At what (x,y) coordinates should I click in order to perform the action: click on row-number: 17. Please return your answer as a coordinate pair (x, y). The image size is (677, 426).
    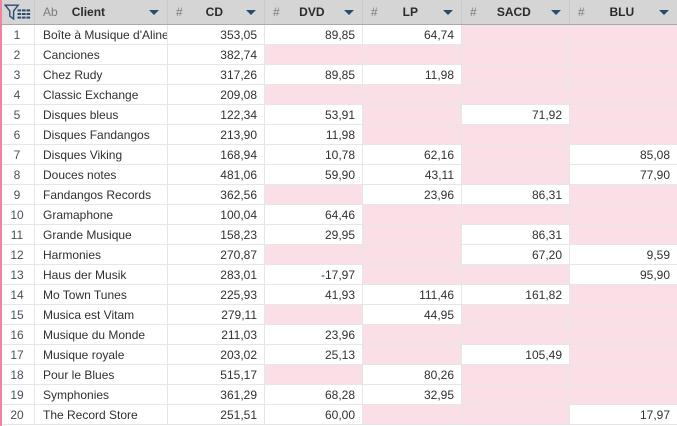
    Looking at the image, I should click on (17, 354).